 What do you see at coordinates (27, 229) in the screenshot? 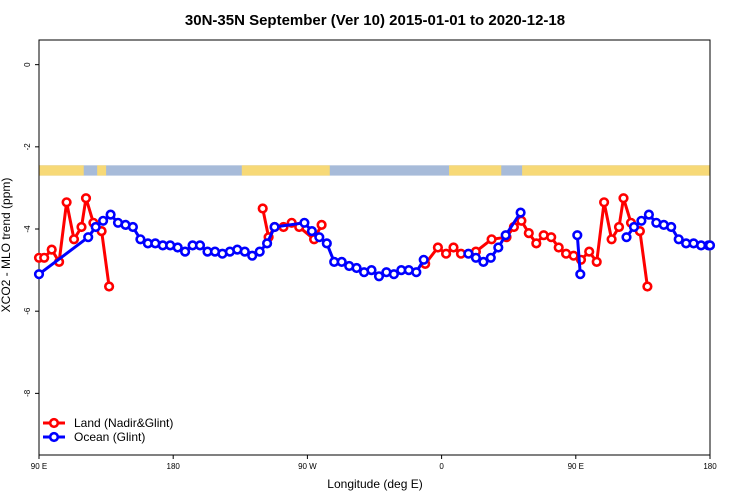
I see `y-tick-label-2: -4` at bounding box center [27, 229].